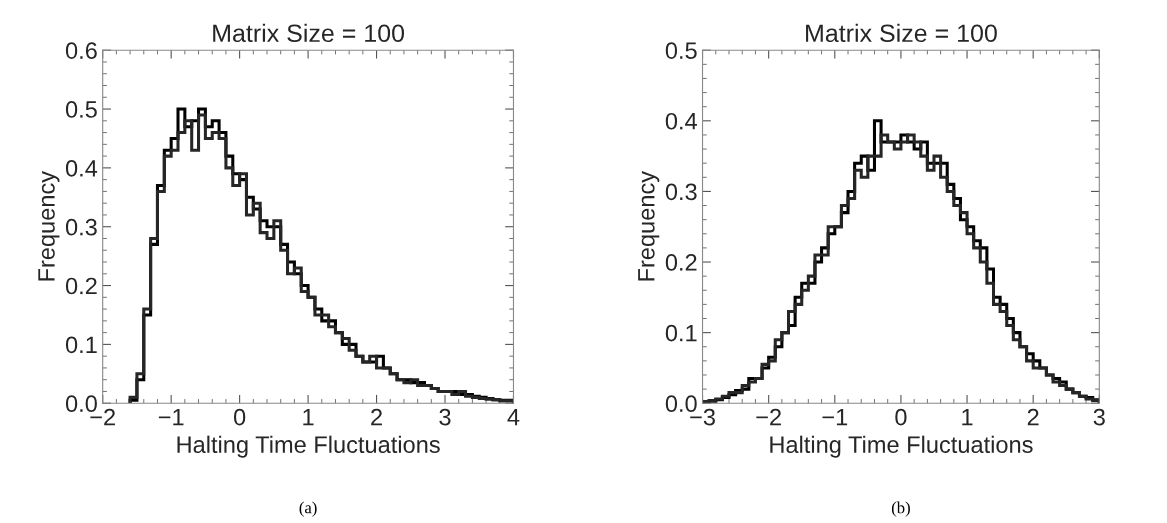 The height and width of the screenshot is (523, 1167). I want to click on text: (a), so click(308, 509).